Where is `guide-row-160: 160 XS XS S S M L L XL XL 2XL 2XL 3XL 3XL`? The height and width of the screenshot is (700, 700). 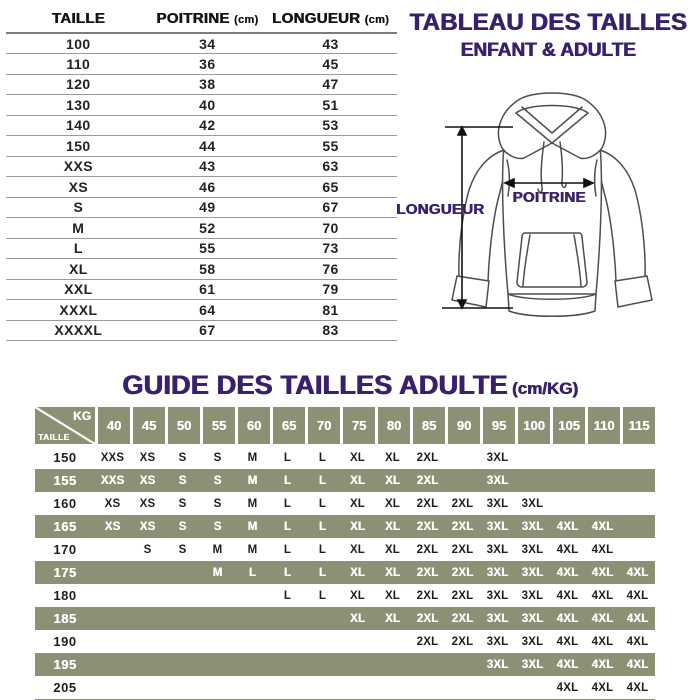 guide-row-160: 160 XS XS S S M L L XL XL 2XL 2XL 3XL 3XL is located at coordinates (345, 503).